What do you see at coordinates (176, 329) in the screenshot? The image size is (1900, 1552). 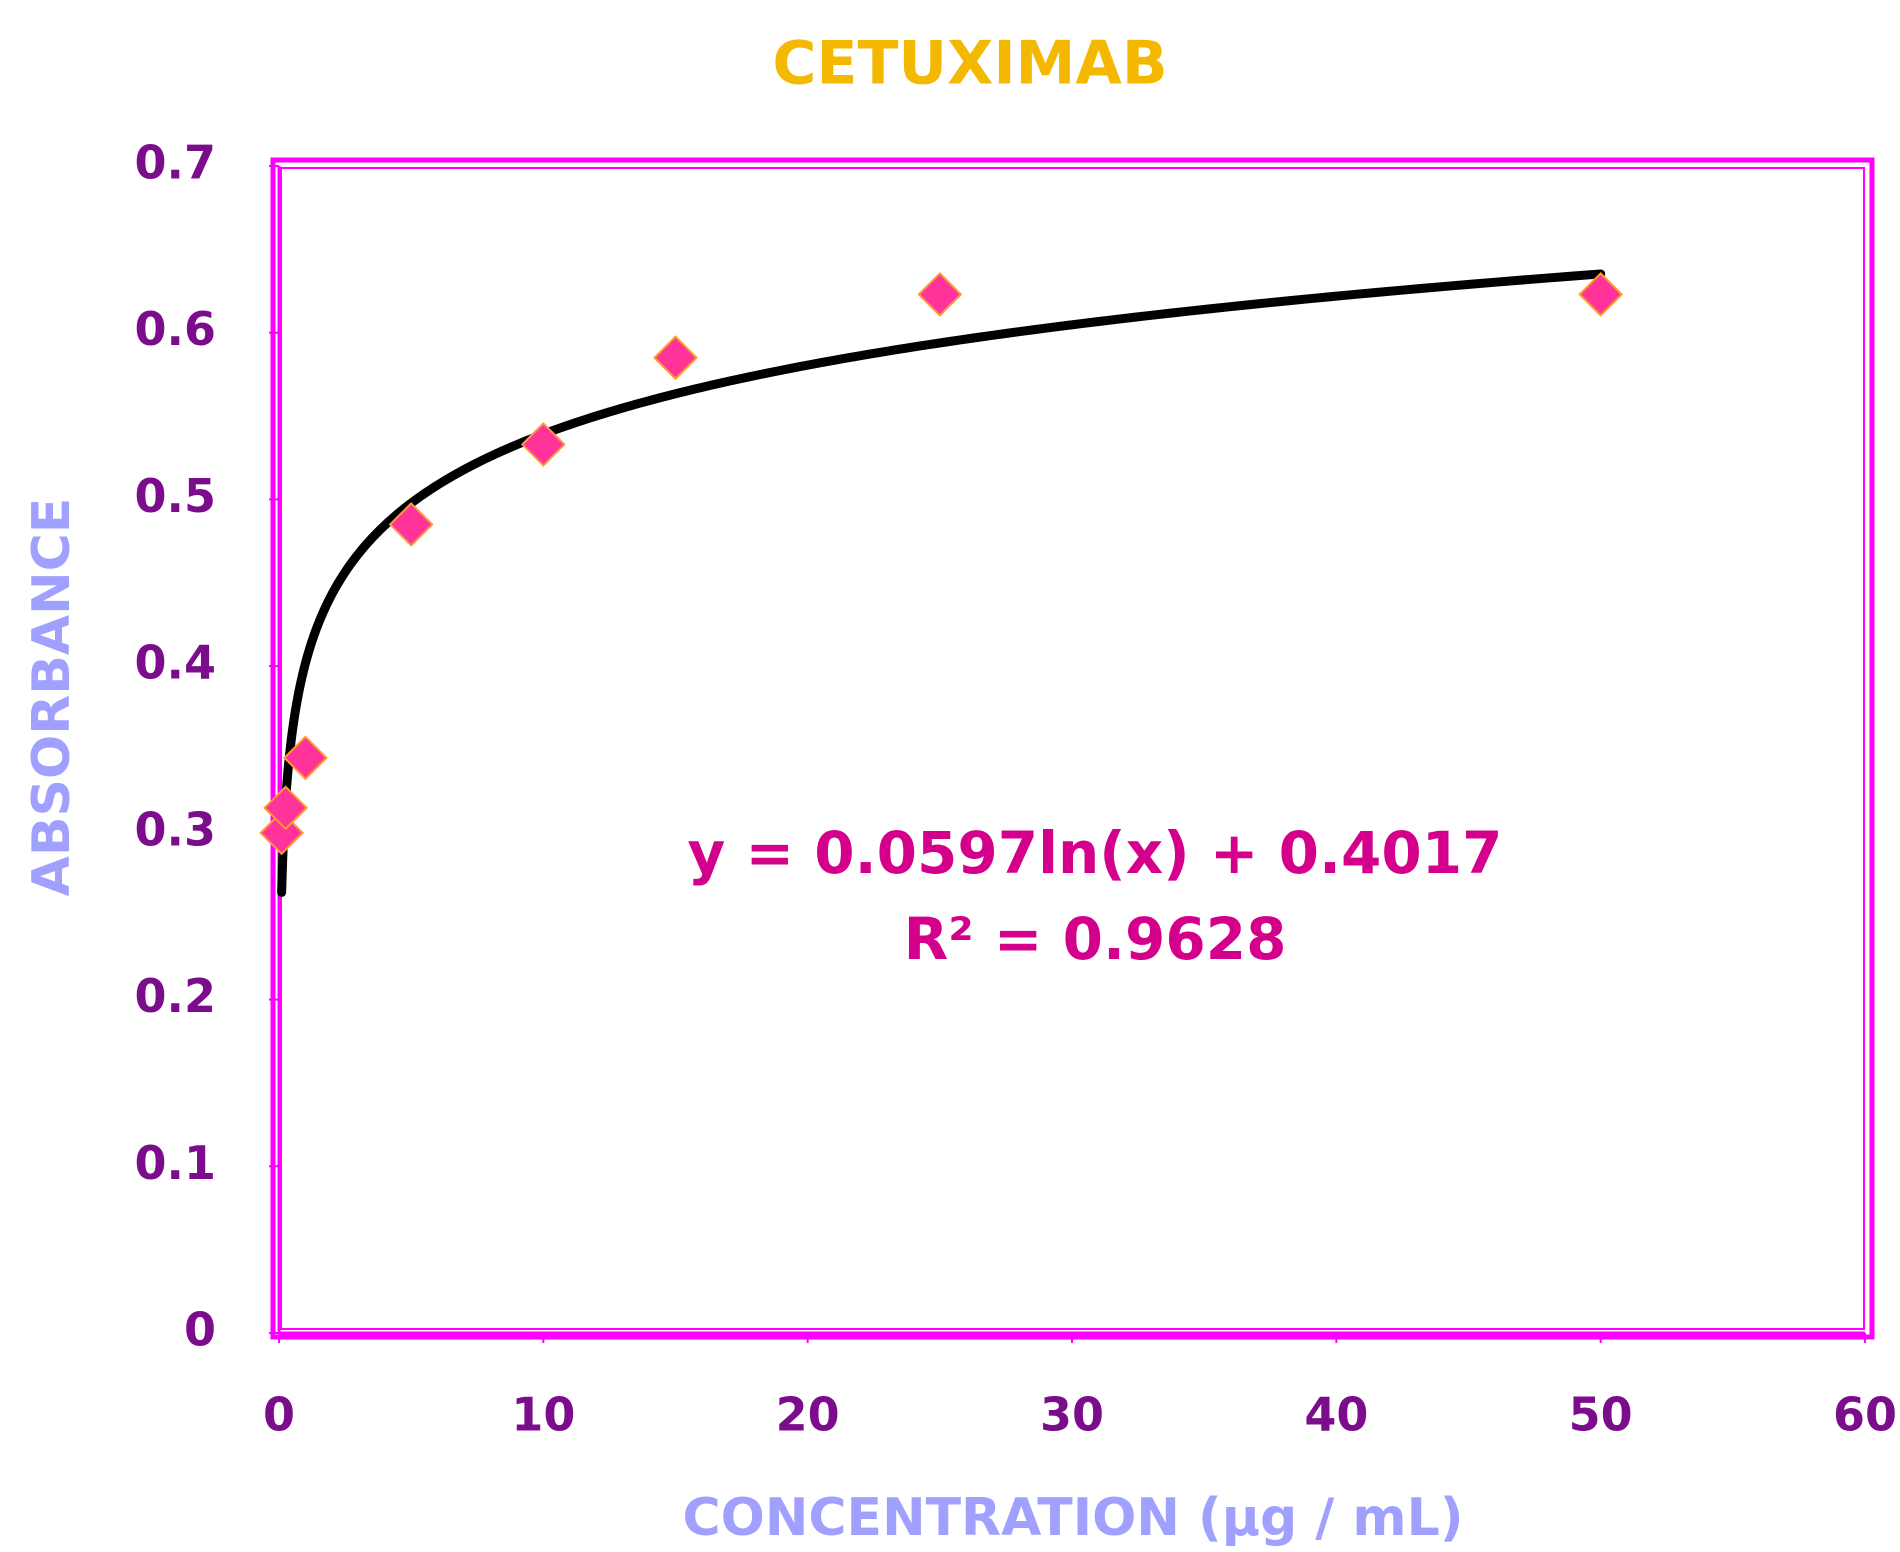 I see `y-tick-label: 0.6` at bounding box center [176, 329].